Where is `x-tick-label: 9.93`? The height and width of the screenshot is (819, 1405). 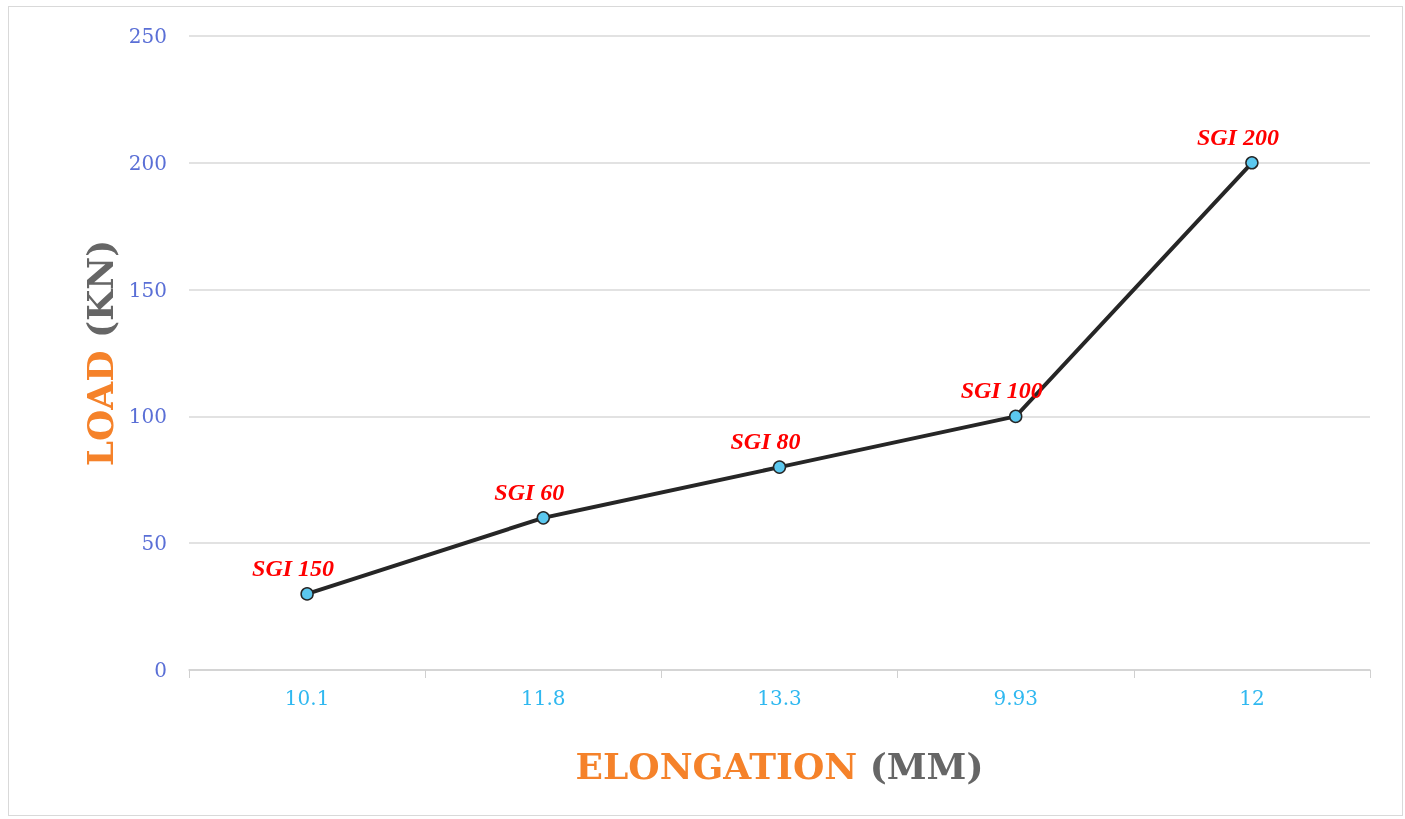
x-tick-label: 9.93 is located at coordinates (1015, 698).